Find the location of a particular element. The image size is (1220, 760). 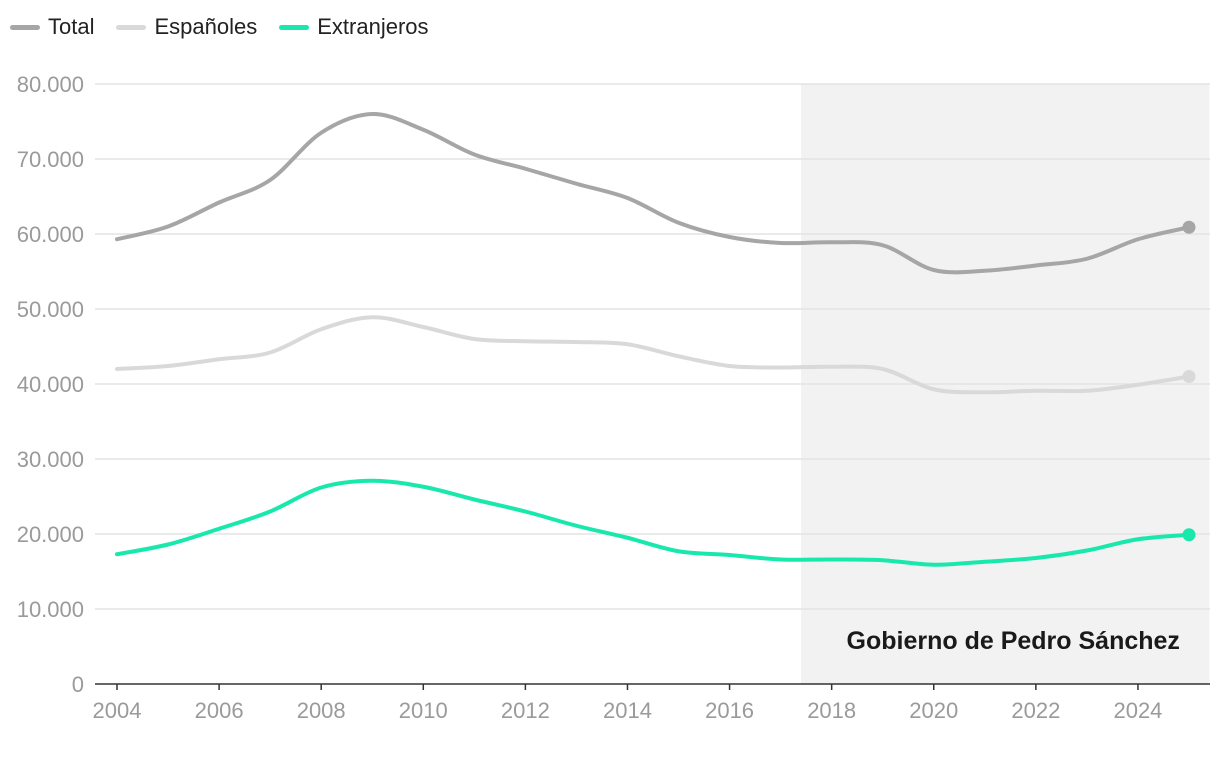

legend-item-total: Total is located at coordinates (52, 27).